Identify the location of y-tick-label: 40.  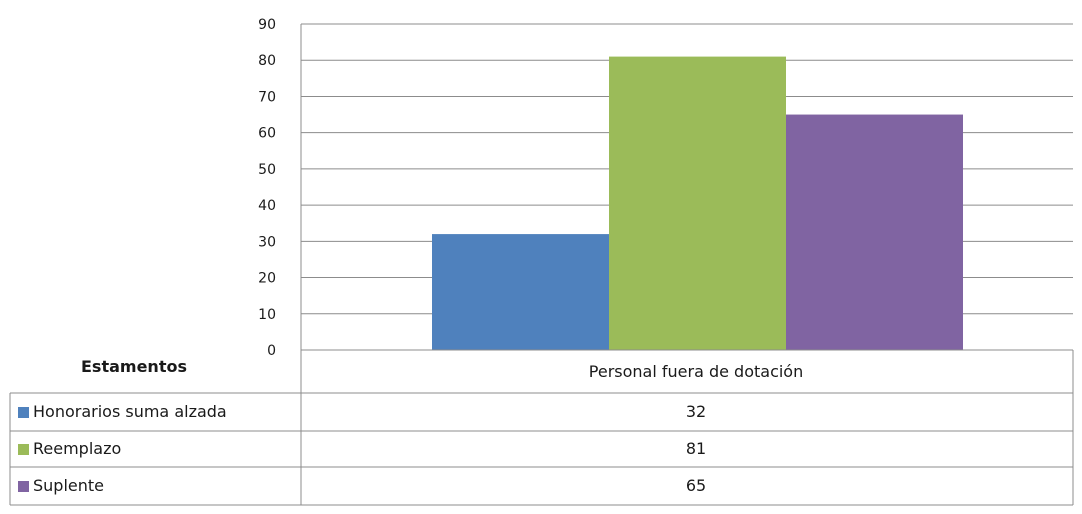
(267, 206).